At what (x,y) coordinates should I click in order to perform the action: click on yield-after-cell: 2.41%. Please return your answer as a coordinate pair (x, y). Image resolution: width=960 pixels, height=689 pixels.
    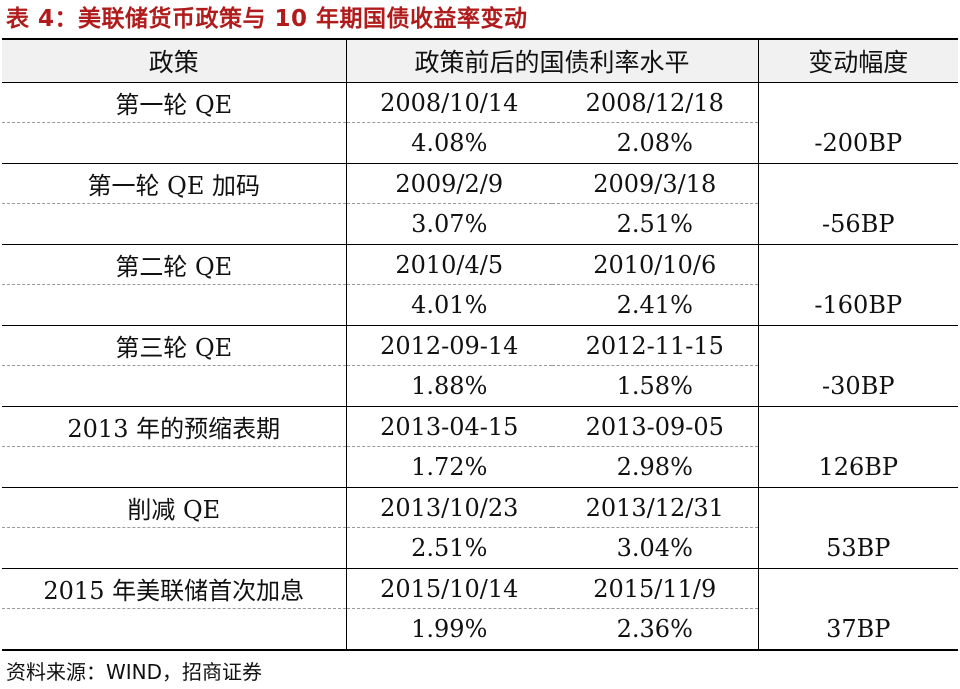
    Looking at the image, I should click on (655, 305).